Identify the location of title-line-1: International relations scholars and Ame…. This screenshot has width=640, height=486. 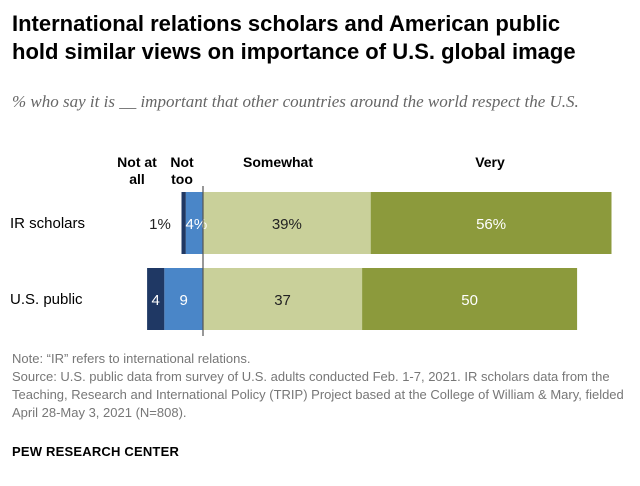
(286, 23).